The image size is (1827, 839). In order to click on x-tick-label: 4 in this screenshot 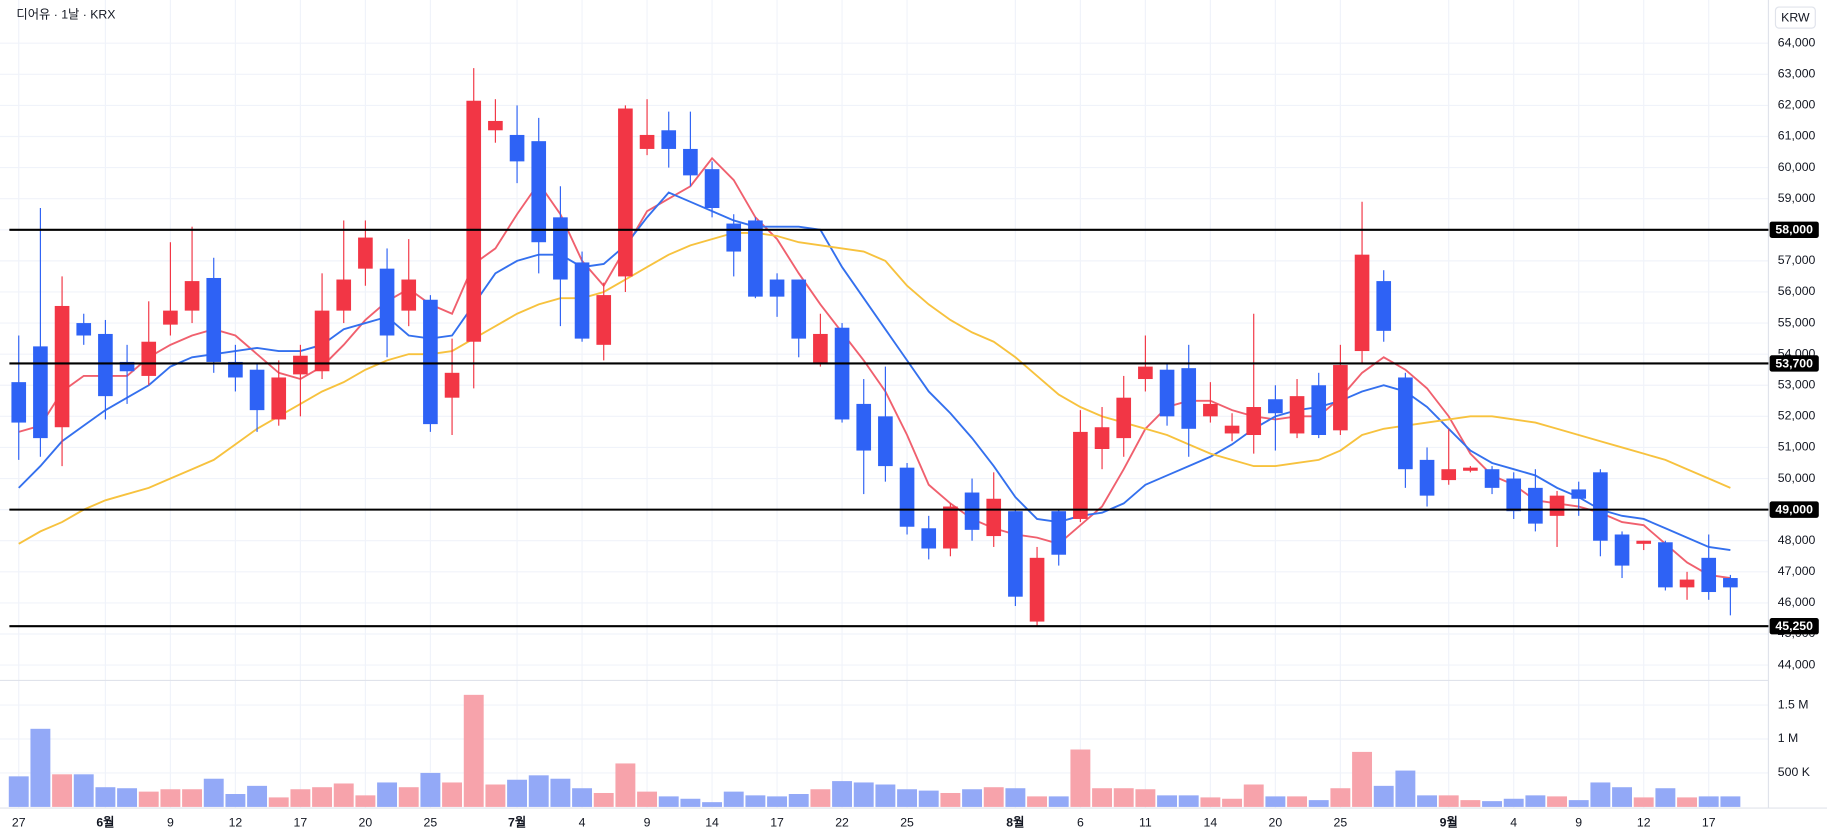, I will do `click(1513, 823)`.